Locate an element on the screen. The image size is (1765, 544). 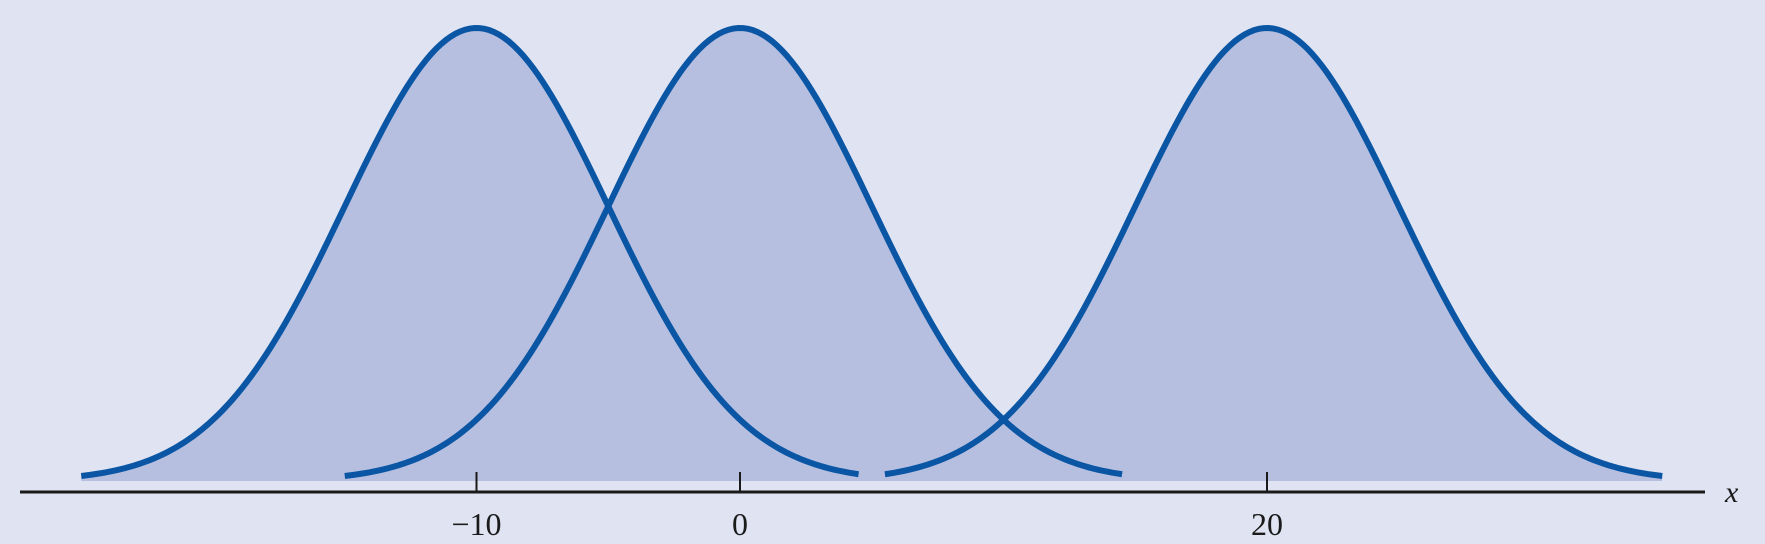
x-tick-label: 0 is located at coordinates (740, 524).